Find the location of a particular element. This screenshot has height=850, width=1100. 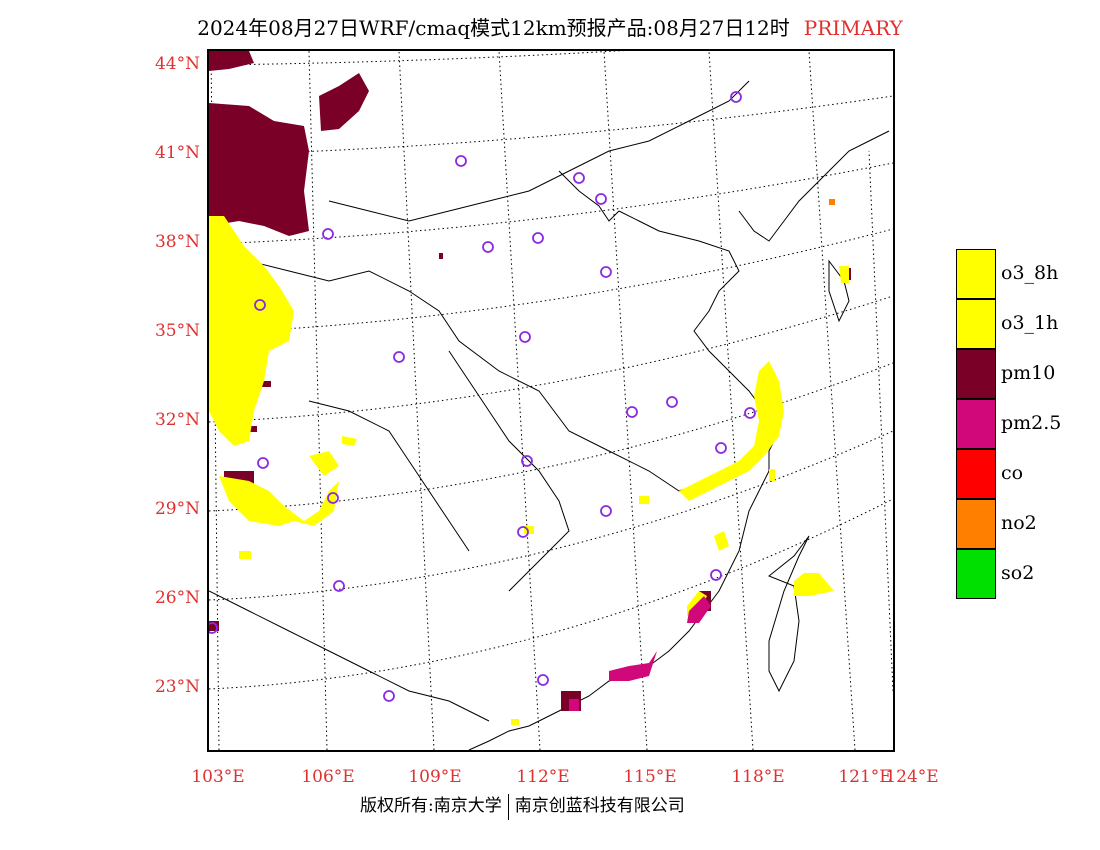

lon-label-121: 121°E is located at coordinates (865, 777).